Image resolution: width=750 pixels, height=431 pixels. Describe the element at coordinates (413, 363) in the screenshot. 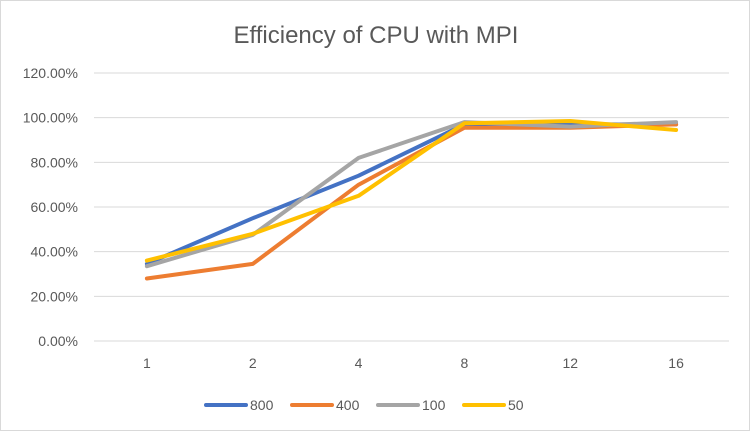

I see `x-axis-ticks: 1 2 4 8 12 16` at that location.